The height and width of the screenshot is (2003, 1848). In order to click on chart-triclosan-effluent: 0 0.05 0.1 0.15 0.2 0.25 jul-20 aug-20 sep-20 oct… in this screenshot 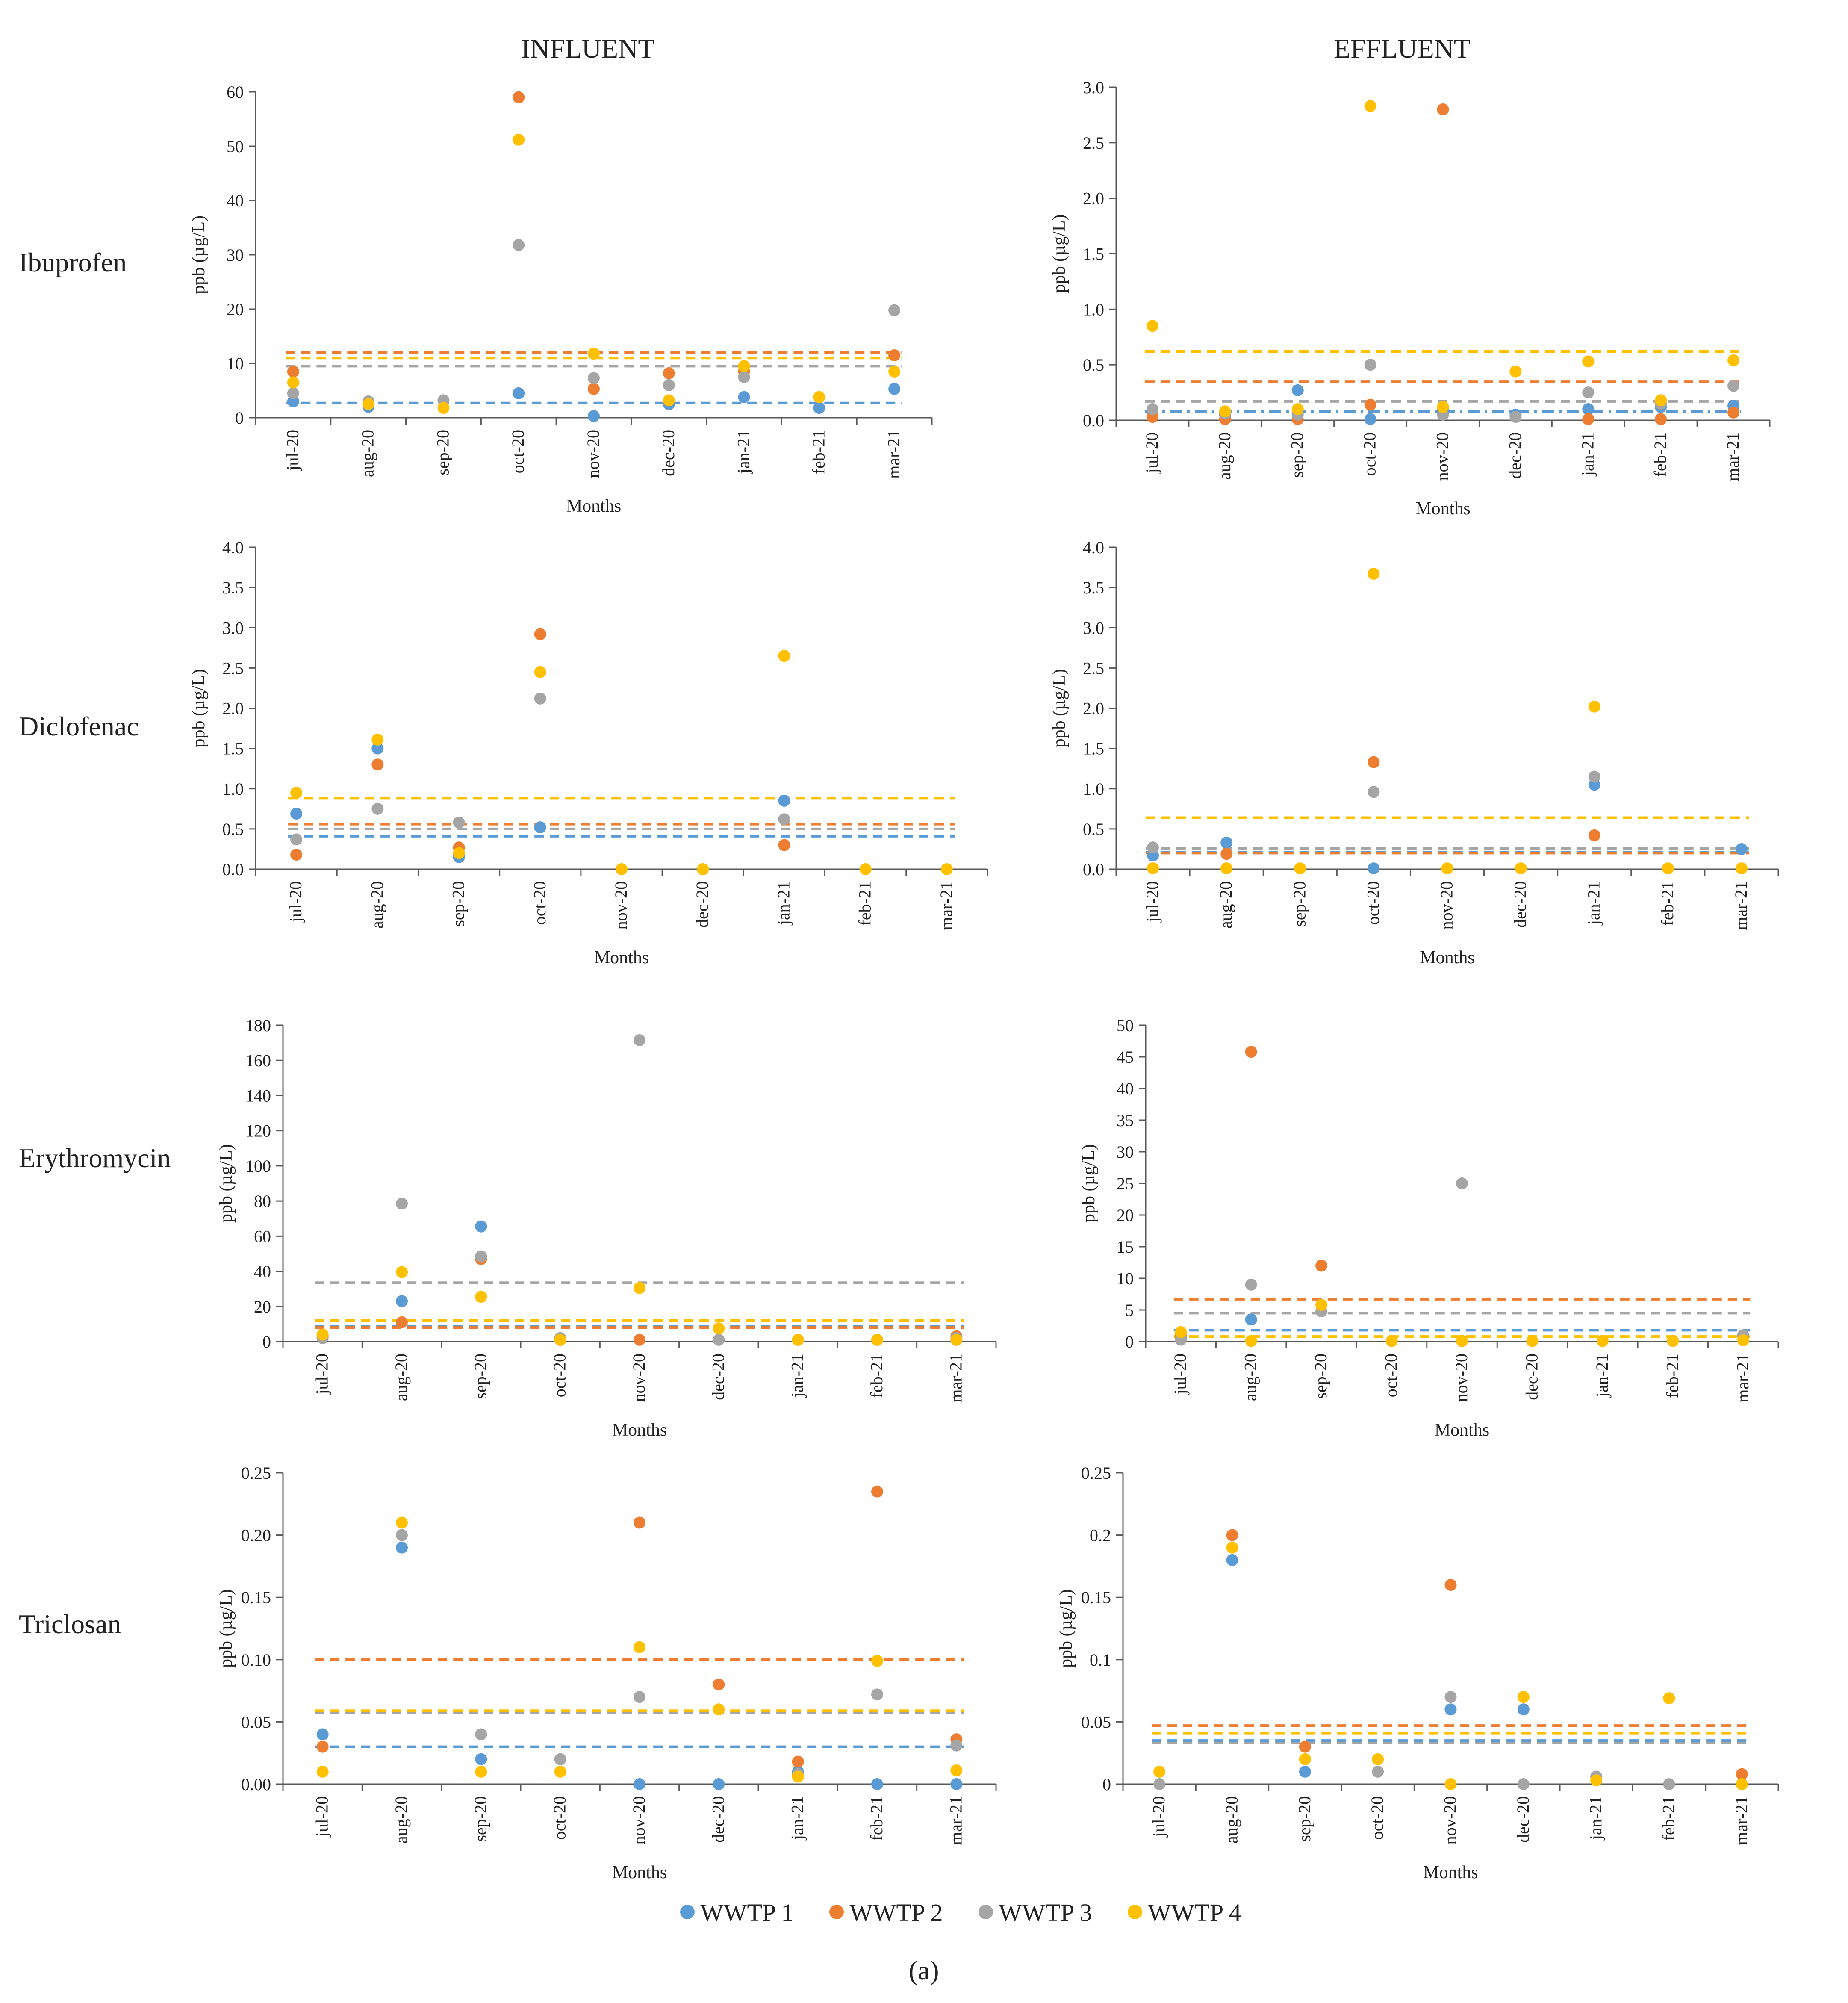, I will do `click(1417, 1672)`.